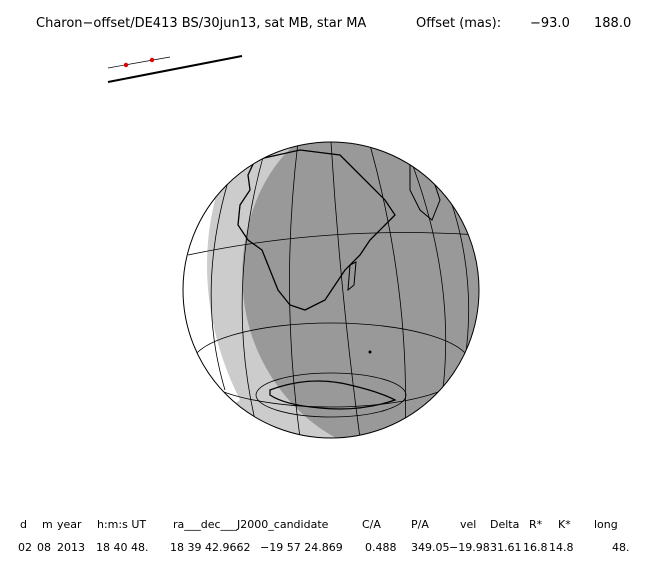 The height and width of the screenshot is (568, 649). What do you see at coordinates (621, 547) in the screenshot?
I see `cell: 48.` at bounding box center [621, 547].